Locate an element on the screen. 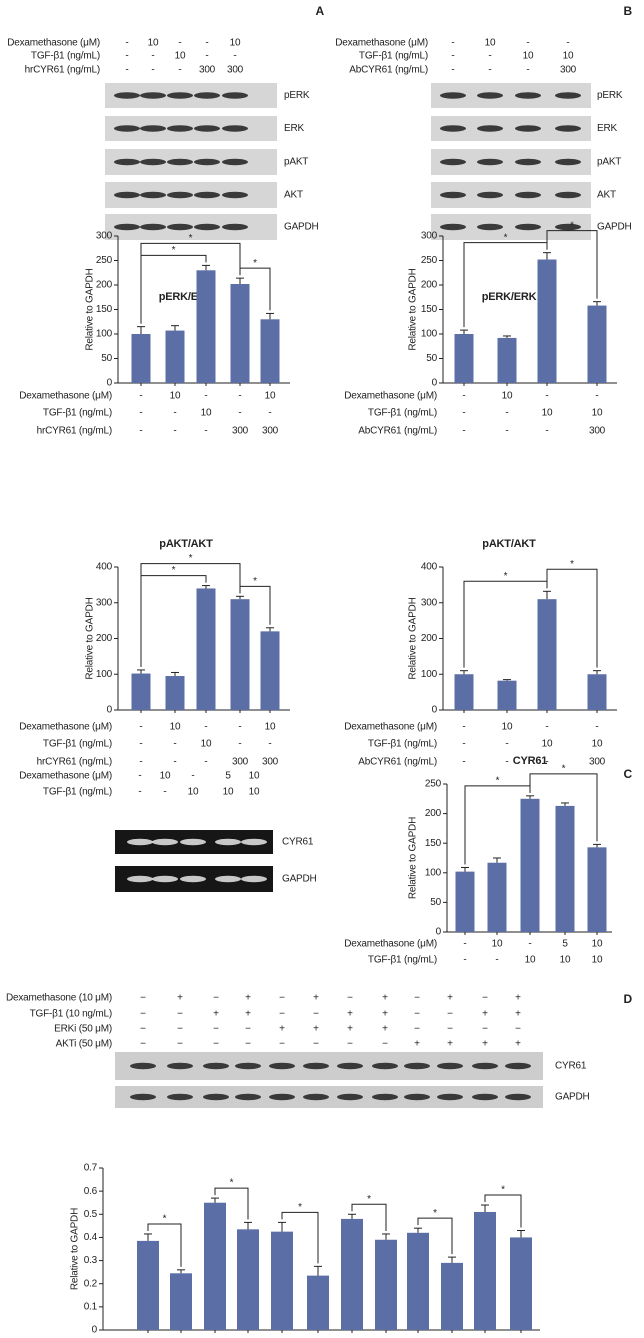 This screenshot has height=1338, width=644. treatment-label: AbCYR61 (ng/mL) is located at coordinates (397, 431).